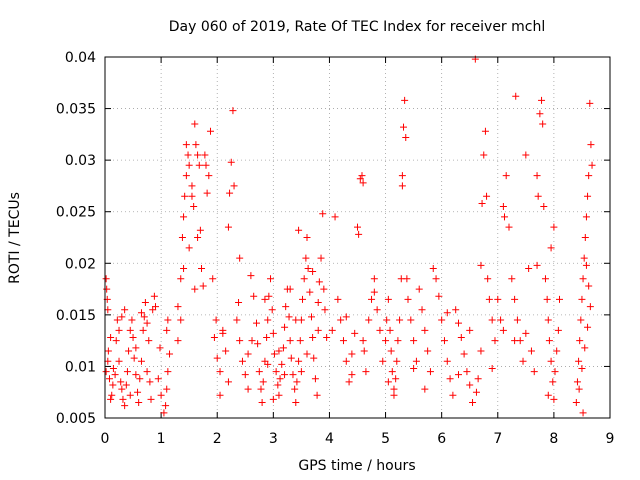 The width and height of the screenshot is (640, 480). Describe the element at coordinates (497, 439) in the screenshot. I see `x-tick-label: 7` at that location.